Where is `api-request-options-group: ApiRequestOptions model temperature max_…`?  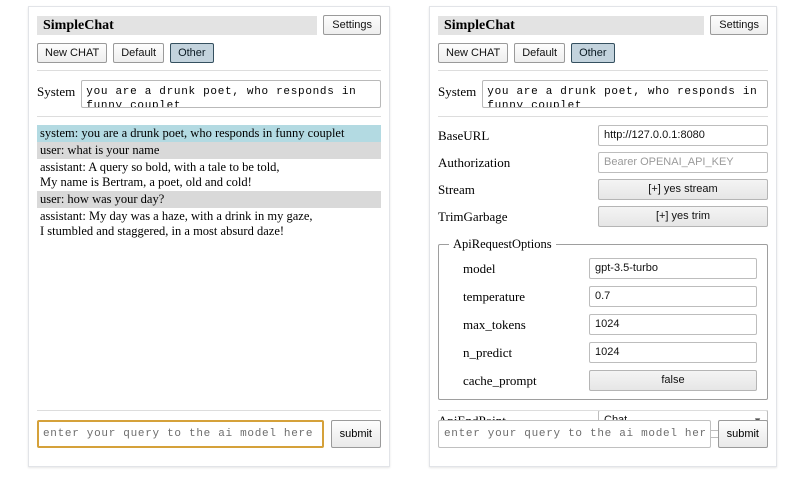
api-request-options-group: ApiRequestOptions model temperature max_… is located at coordinates (603, 318).